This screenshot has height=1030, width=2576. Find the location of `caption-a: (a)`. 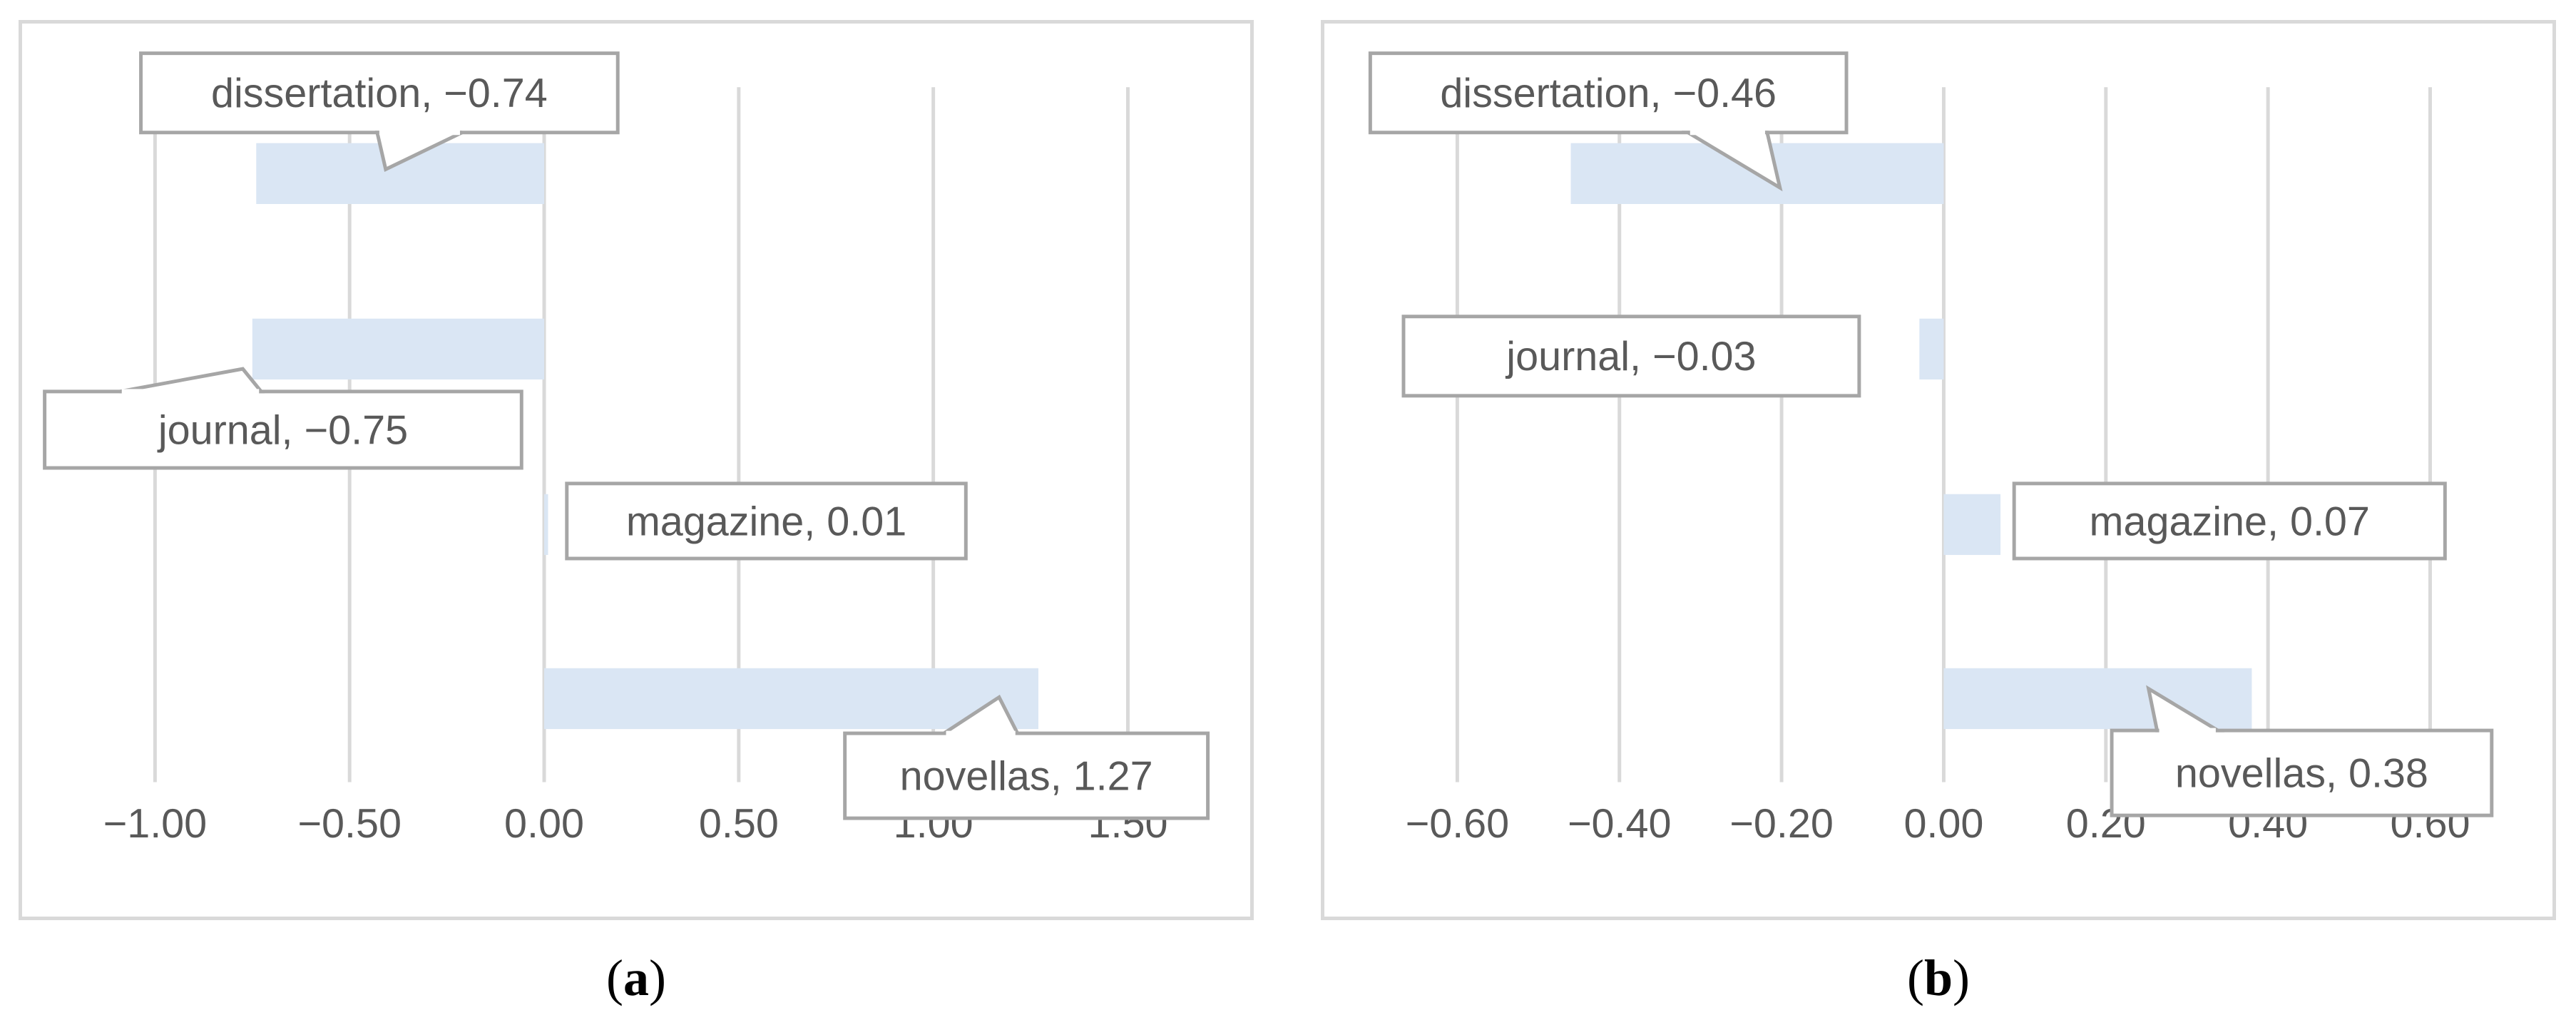

caption-a: (a) is located at coordinates (636, 977).